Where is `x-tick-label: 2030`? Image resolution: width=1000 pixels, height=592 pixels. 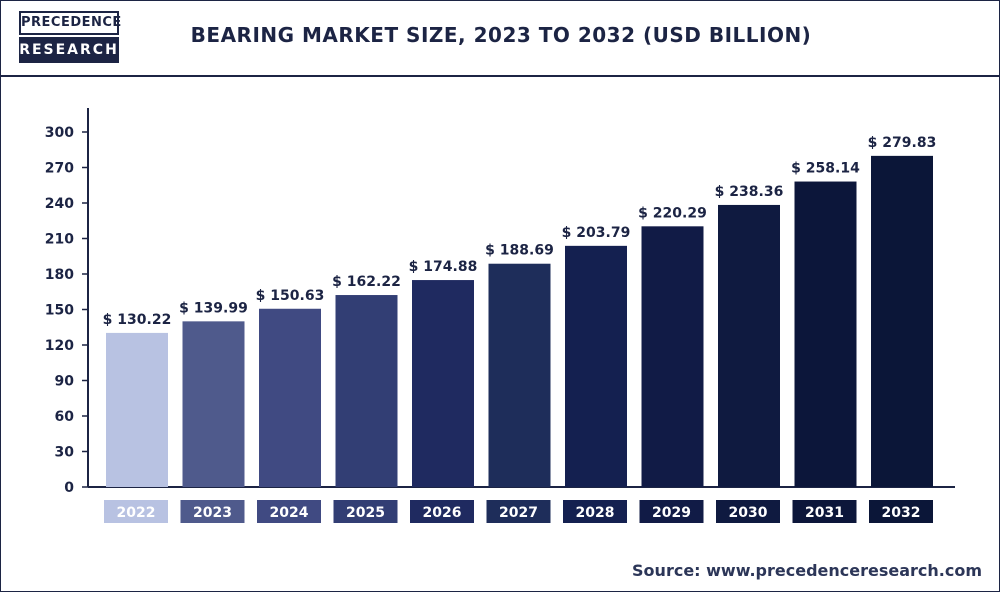 x-tick-label: 2030 is located at coordinates (748, 513).